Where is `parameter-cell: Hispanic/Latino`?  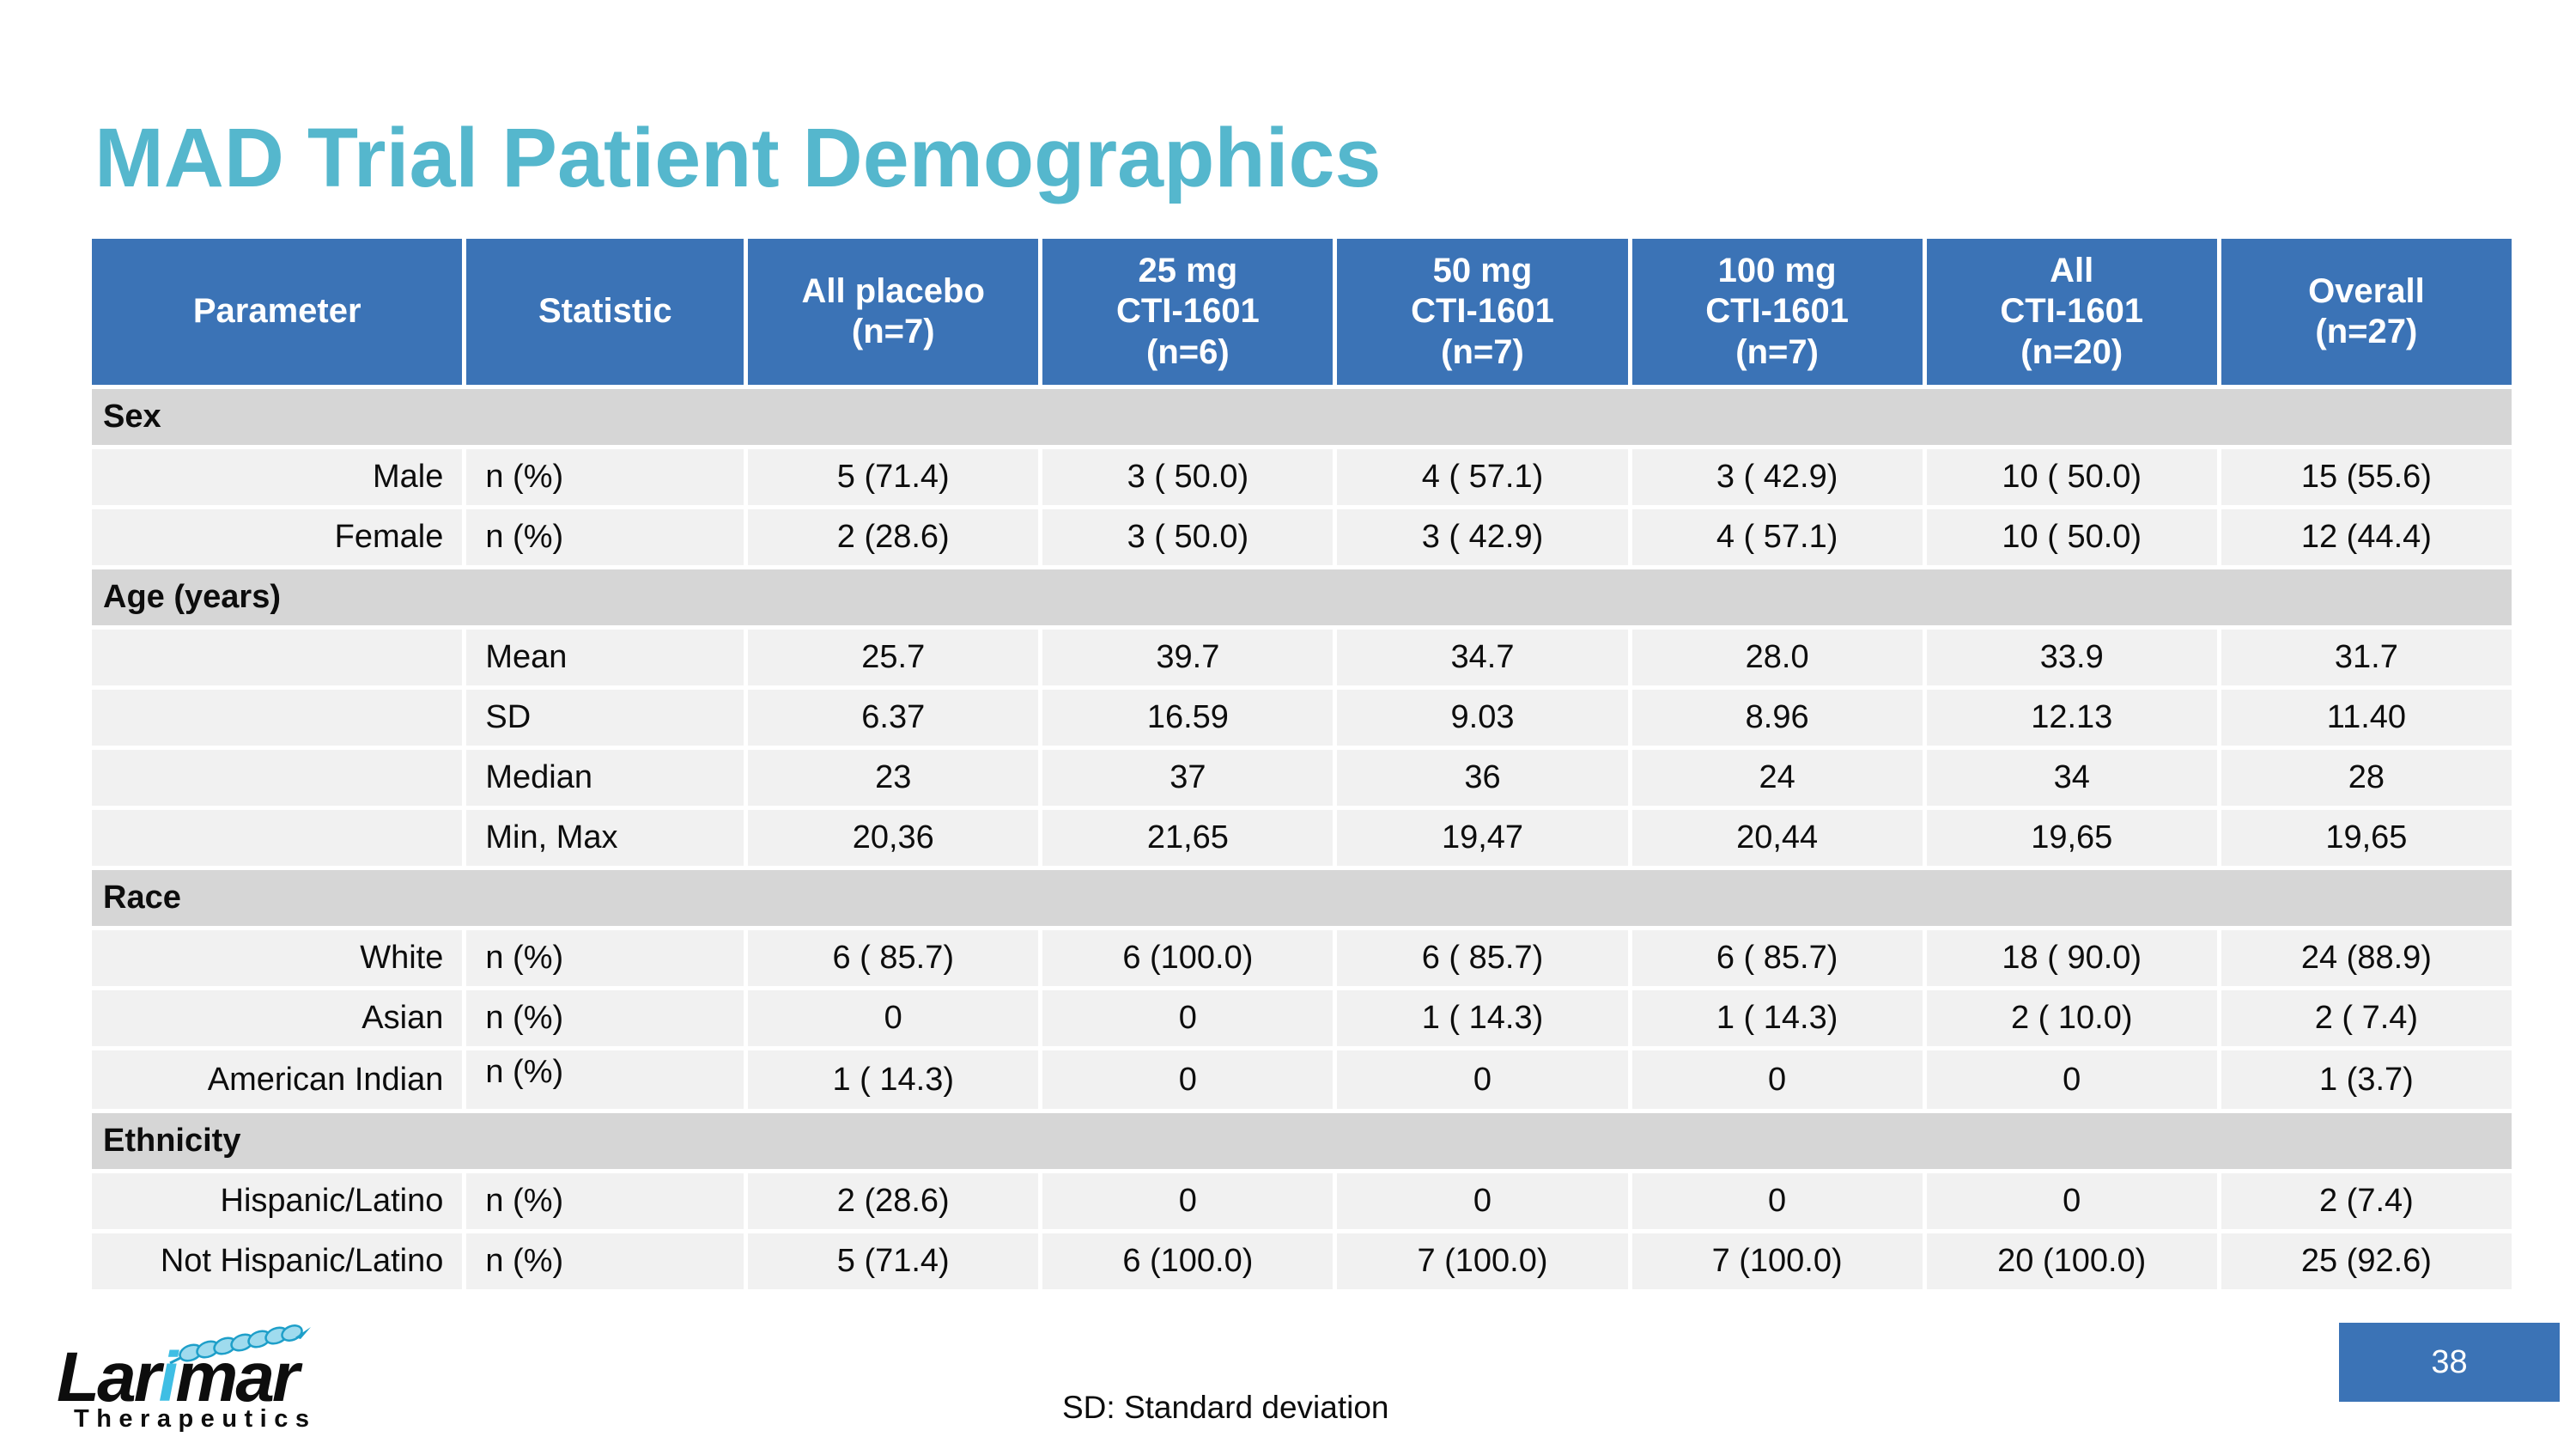
parameter-cell: Hispanic/Latino is located at coordinates (278, 1201).